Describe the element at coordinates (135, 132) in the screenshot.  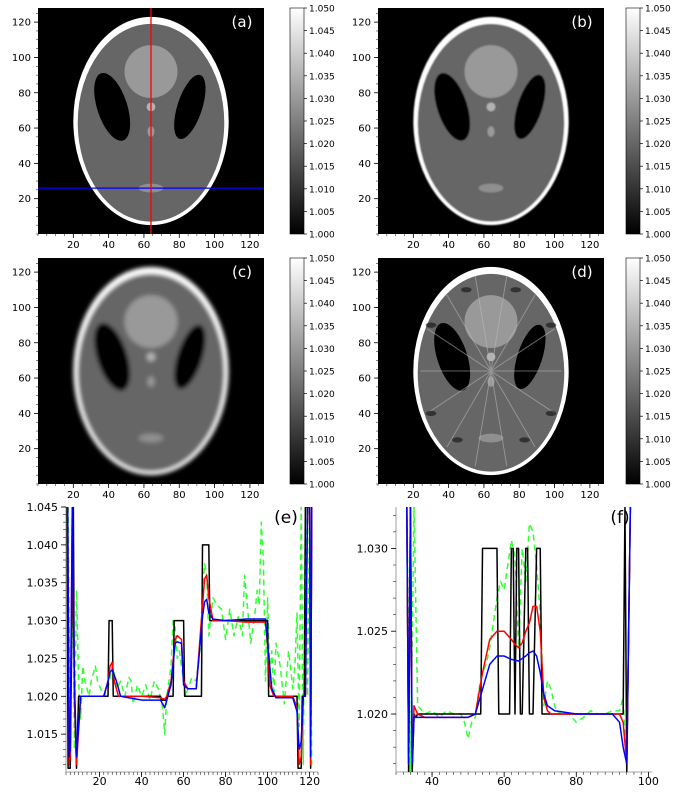
I see `axes-a: 20 40 60 80 100 120 20 40 60 80 100 120` at that location.